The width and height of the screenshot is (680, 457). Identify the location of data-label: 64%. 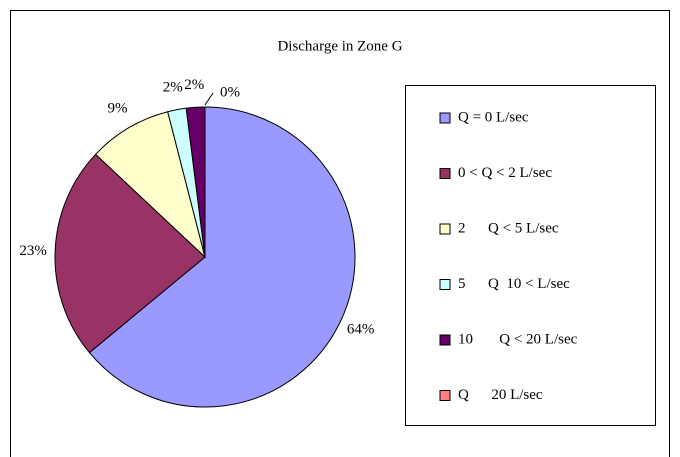
(361, 330).